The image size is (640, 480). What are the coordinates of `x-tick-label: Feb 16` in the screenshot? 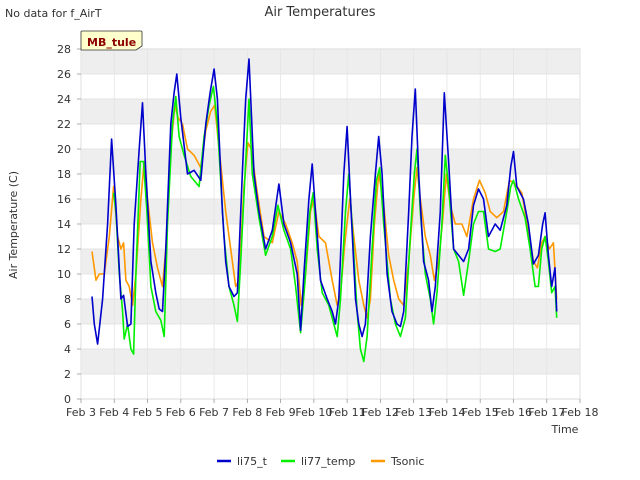 It's located at (513, 412).